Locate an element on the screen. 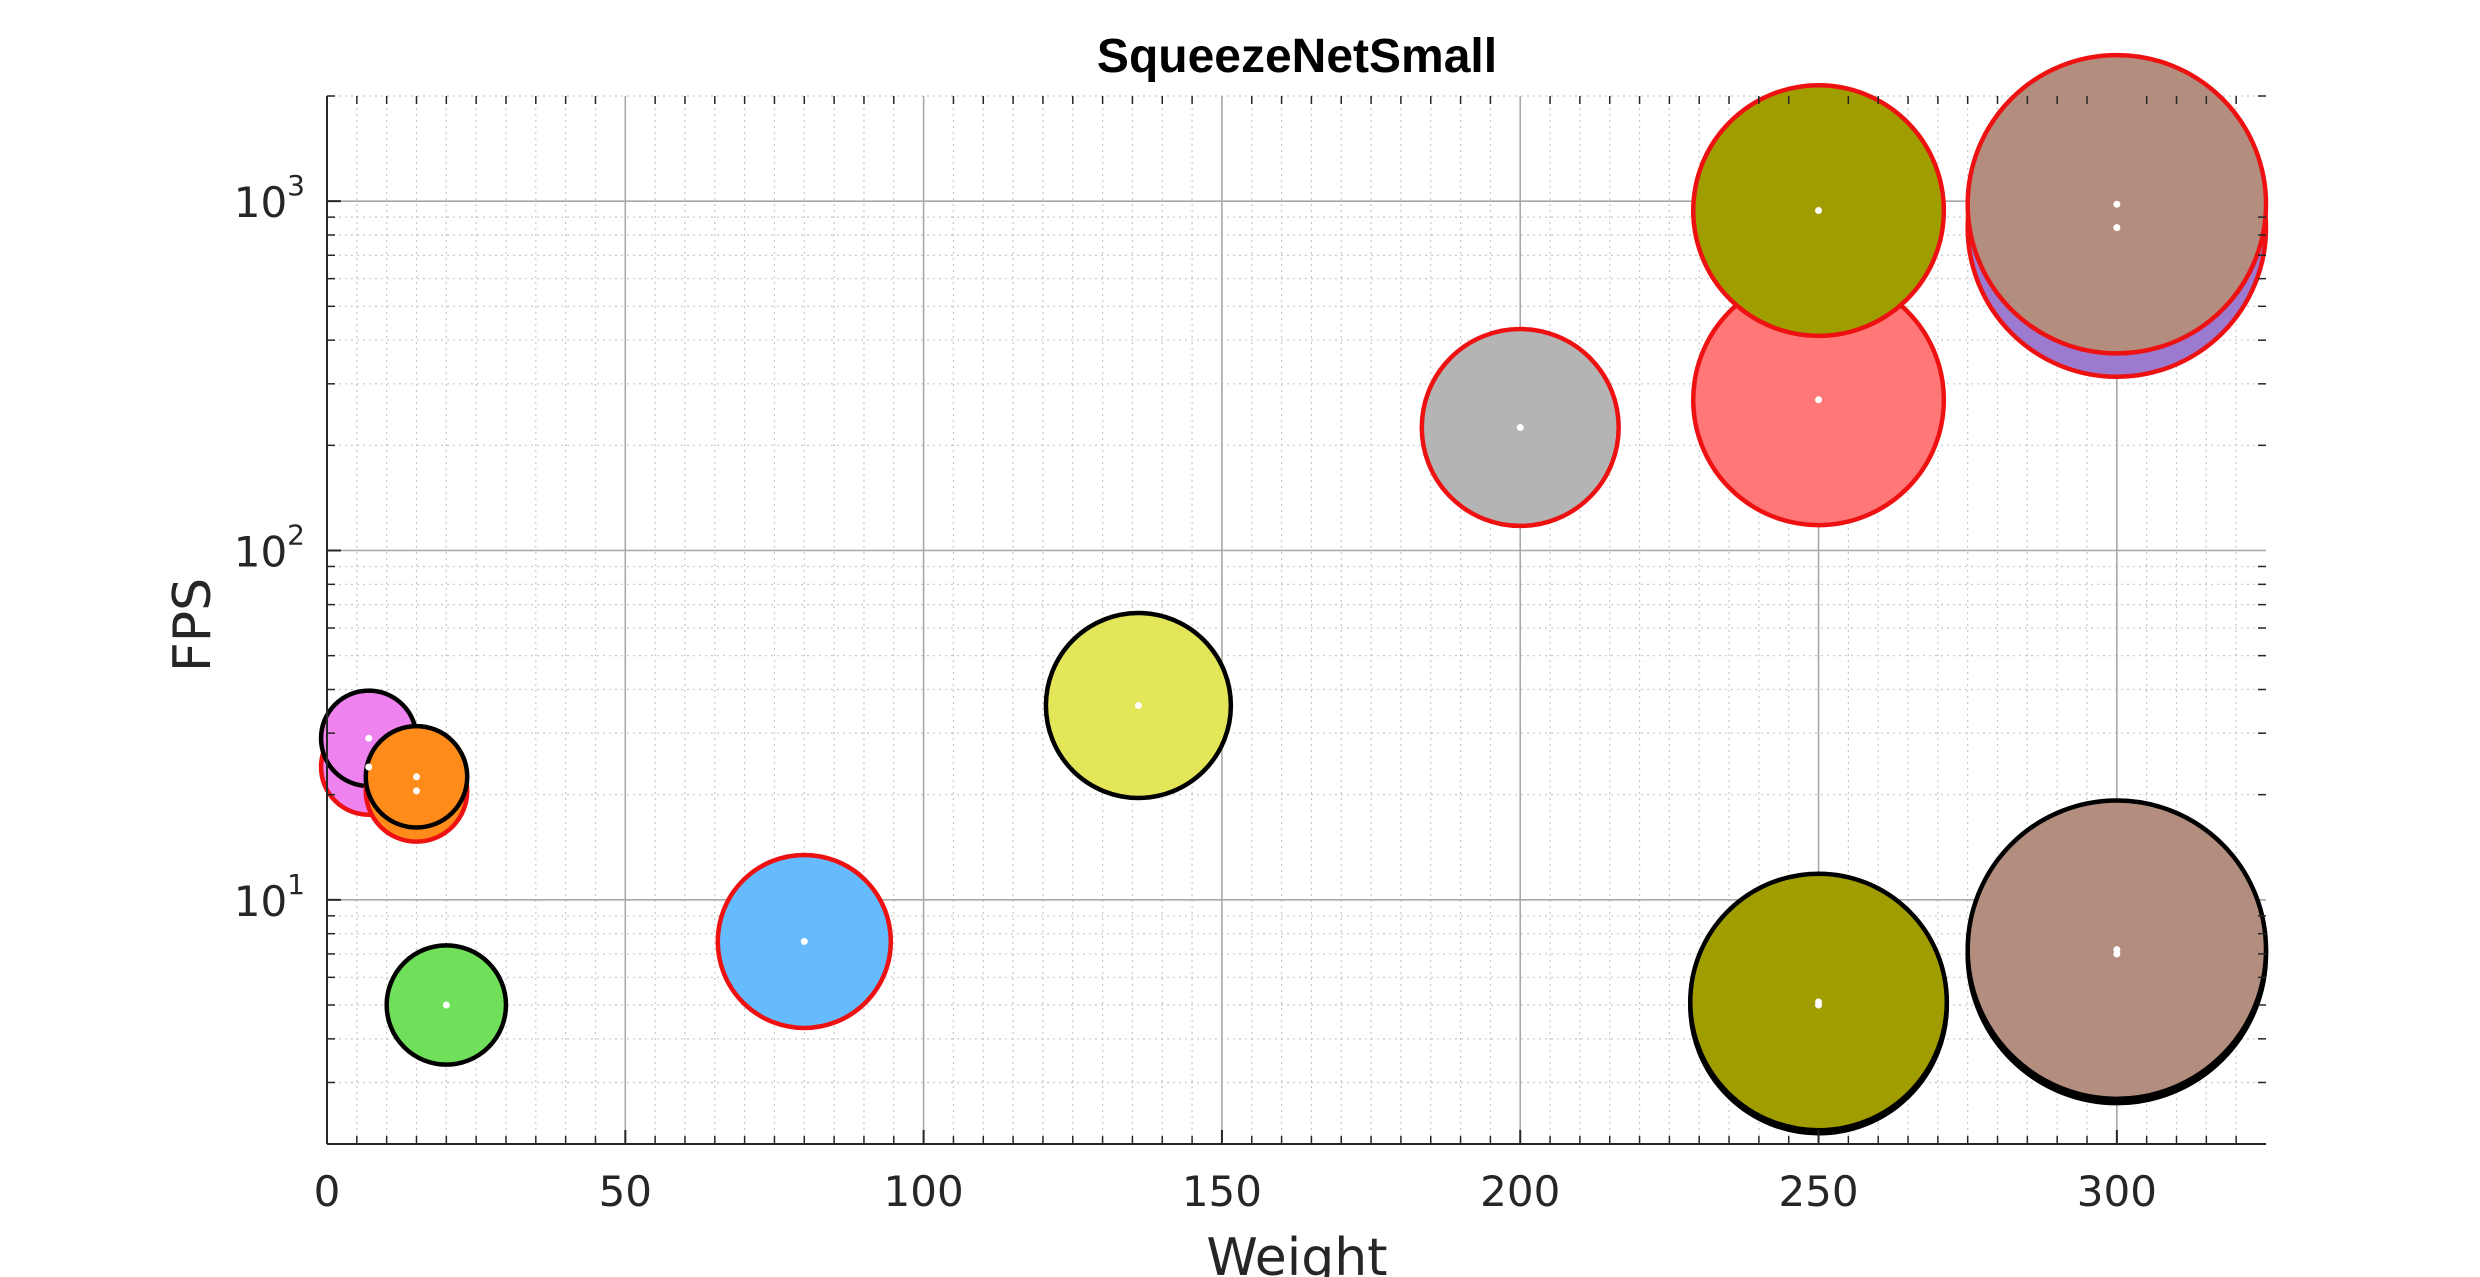  y-tick-label: 10¹ is located at coordinates (269, 897).